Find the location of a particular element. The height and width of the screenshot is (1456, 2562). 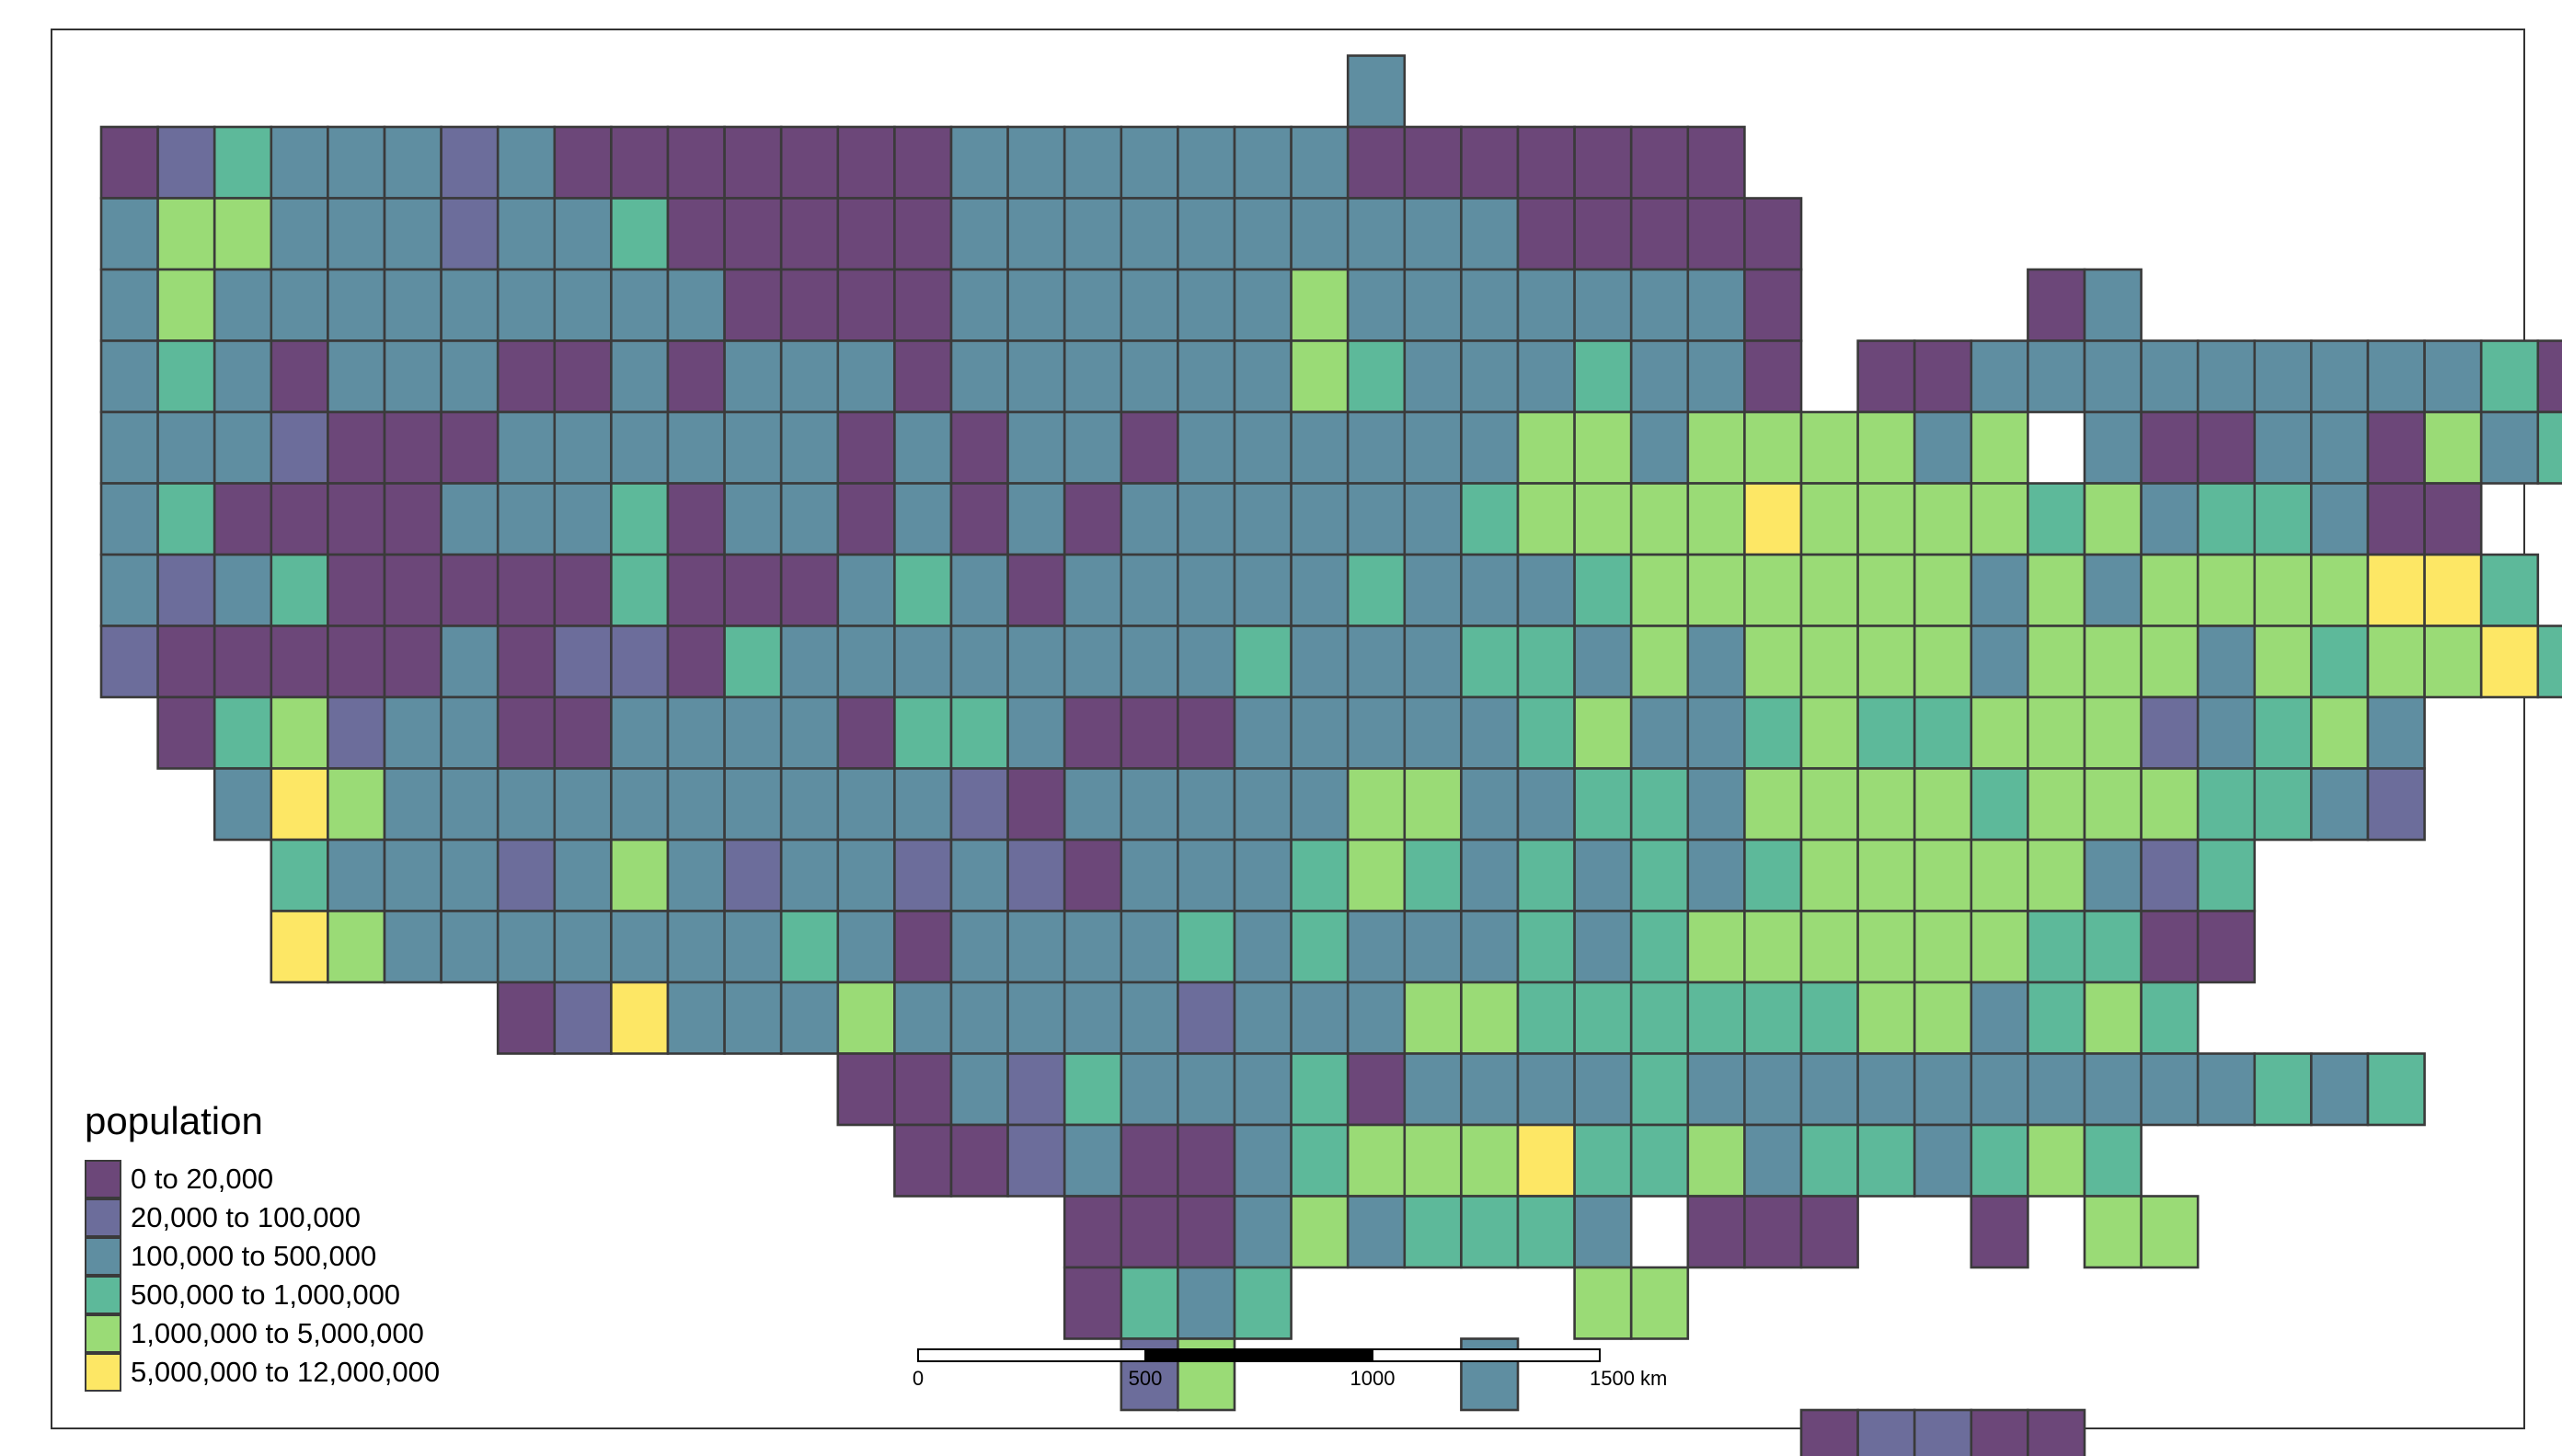

legend-item: 20,000 to 100,000 is located at coordinates (262, 1217).